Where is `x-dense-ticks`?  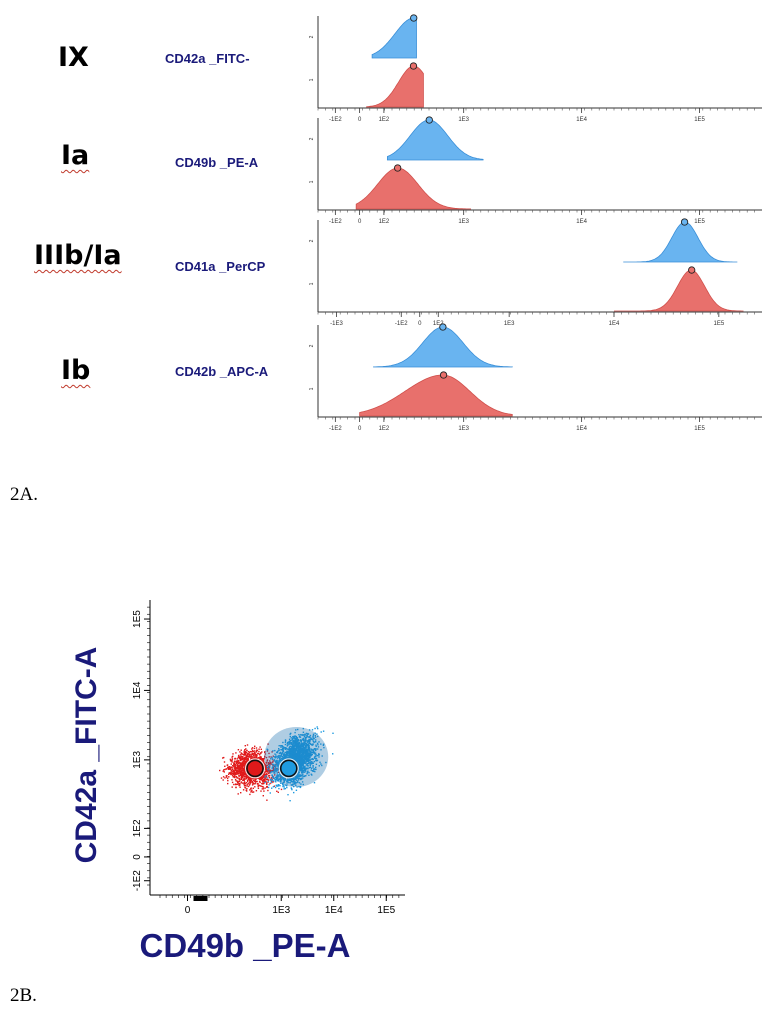 x-dense-ticks is located at coordinates (200, 898).